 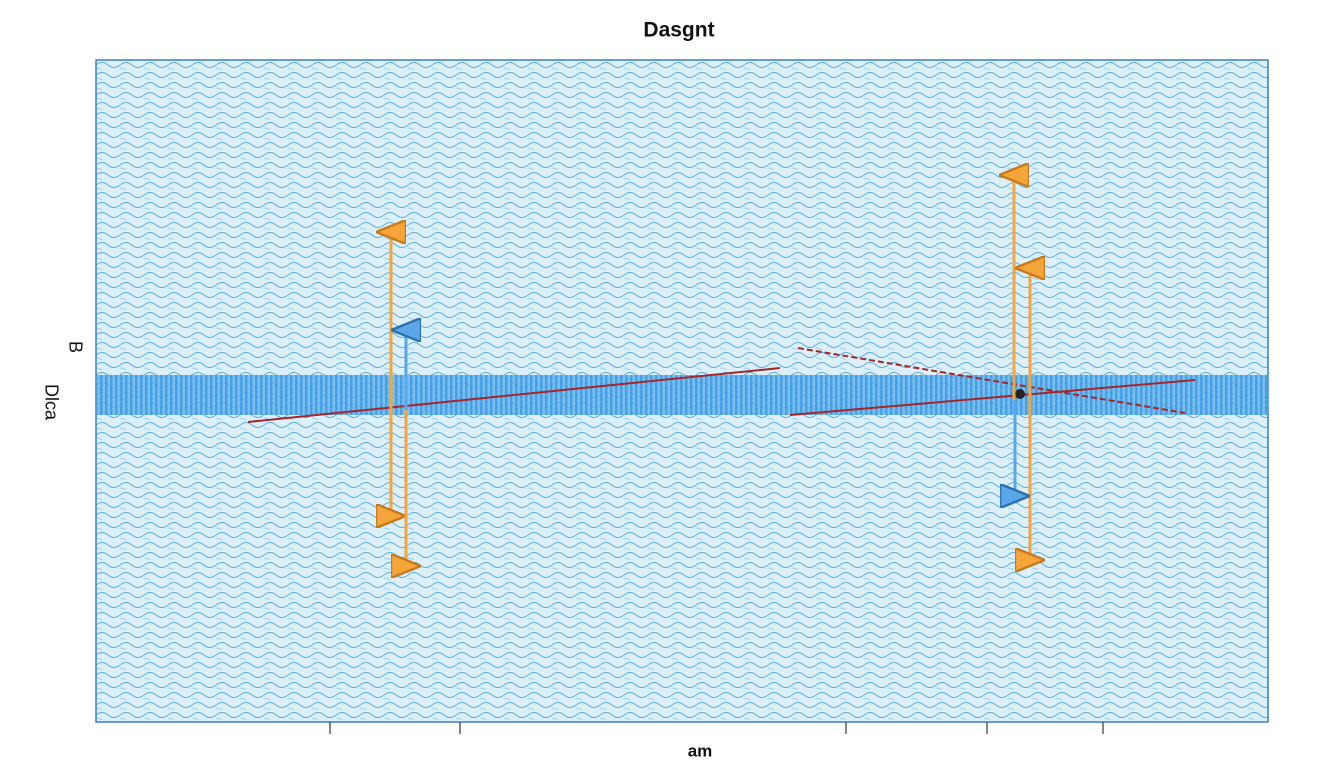 What do you see at coordinates (716, 728) in the screenshot?
I see `x-ticks` at bounding box center [716, 728].